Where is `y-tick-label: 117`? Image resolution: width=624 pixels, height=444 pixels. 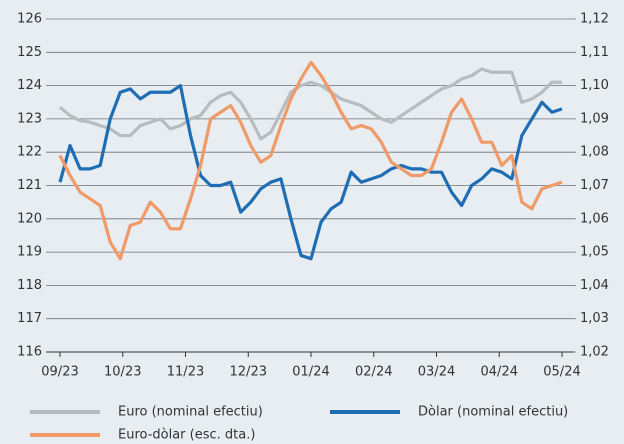
y-tick-label: 117 is located at coordinates (29, 318).